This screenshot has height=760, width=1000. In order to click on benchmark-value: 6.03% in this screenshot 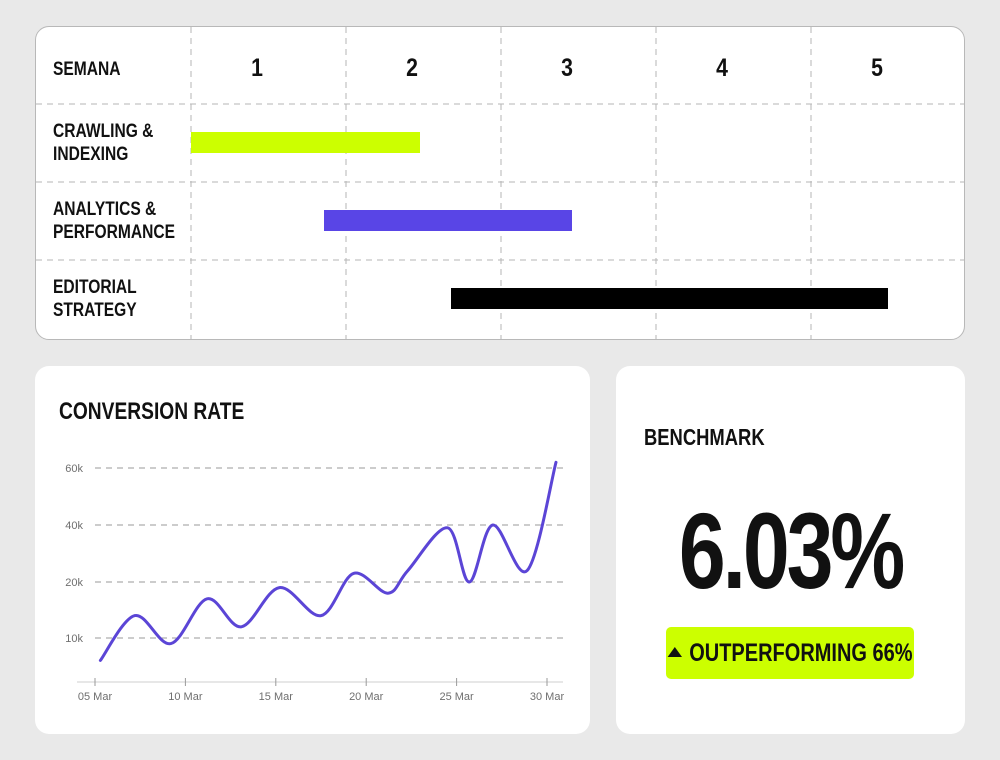, I will do `click(791, 550)`.